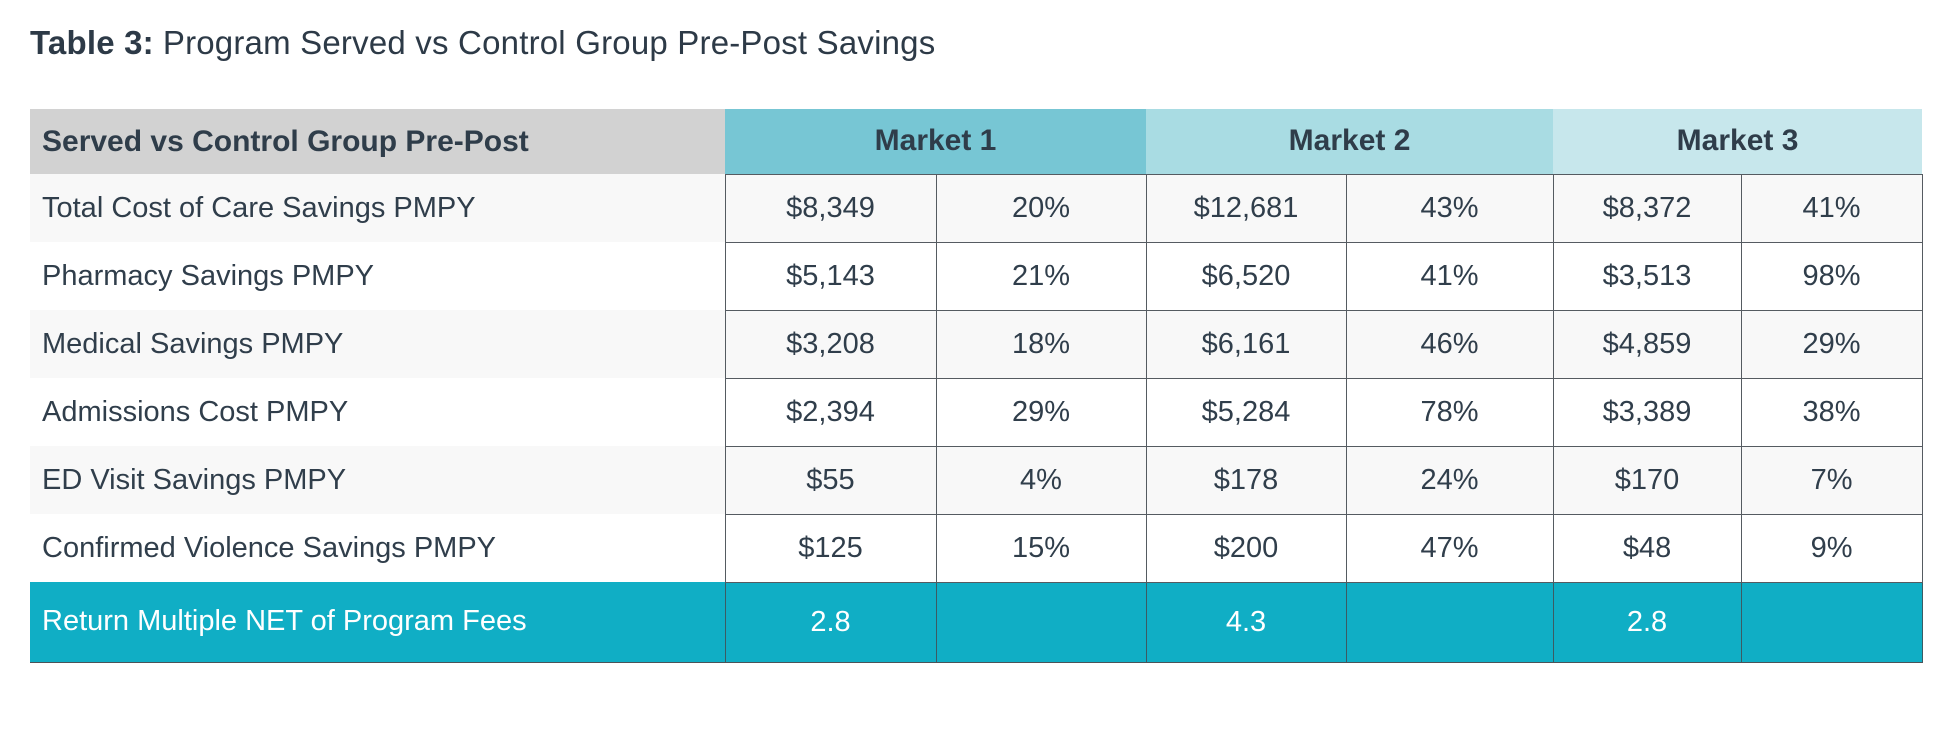 The width and height of the screenshot is (1954, 734). I want to click on cell-value: 24%, so click(1449, 480).